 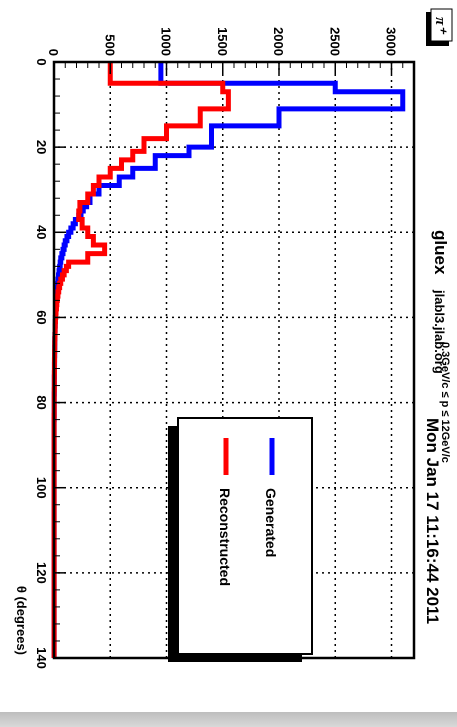 What do you see at coordinates (166, 41) in the screenshot?
I see `y-tick-label: 1000` at bounding box center [166, 41].